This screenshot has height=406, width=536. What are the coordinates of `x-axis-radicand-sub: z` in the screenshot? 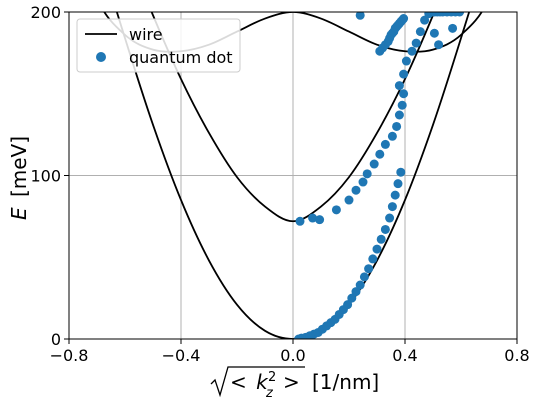 It's located at (269, 393).